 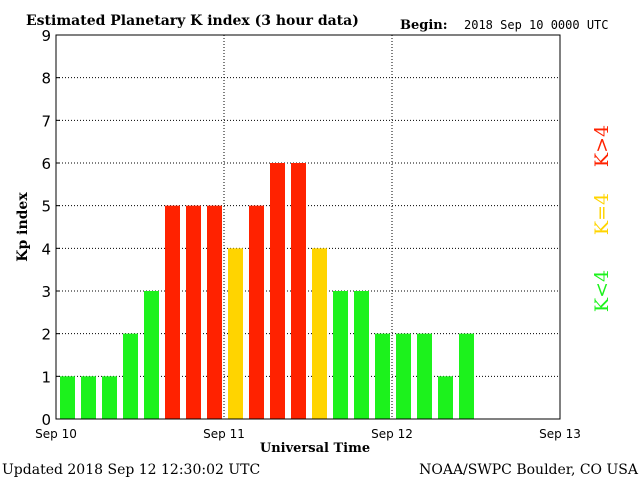 What do you see at coordinates (424, 25) in the screenshot?
I see `begin-label: Begin:` at bounding box center [424, 25].